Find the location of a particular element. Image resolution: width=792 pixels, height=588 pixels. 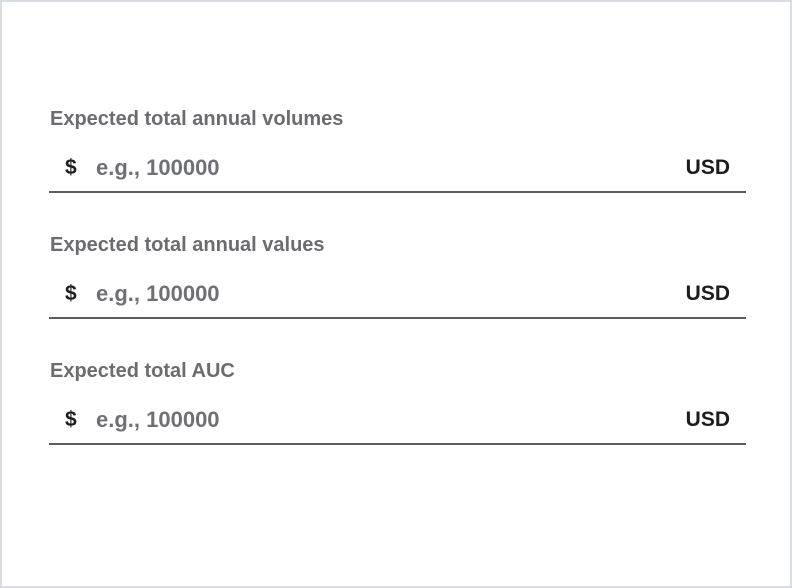

annual-values-input is located at coordinates (389, 294).